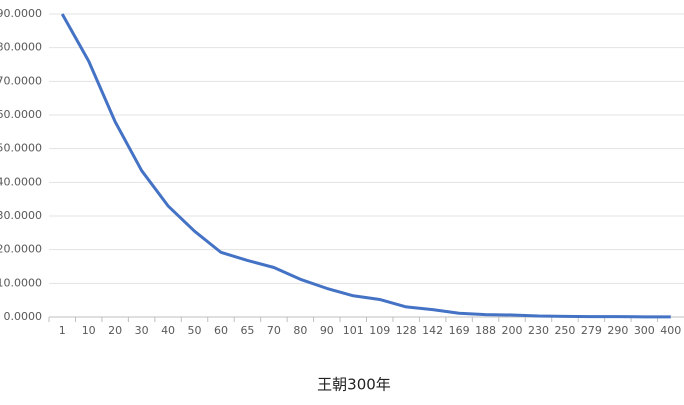 This screenshot has width=684, height=405. I want to click on y-tick-label: 10.0000, so click(21, 282).